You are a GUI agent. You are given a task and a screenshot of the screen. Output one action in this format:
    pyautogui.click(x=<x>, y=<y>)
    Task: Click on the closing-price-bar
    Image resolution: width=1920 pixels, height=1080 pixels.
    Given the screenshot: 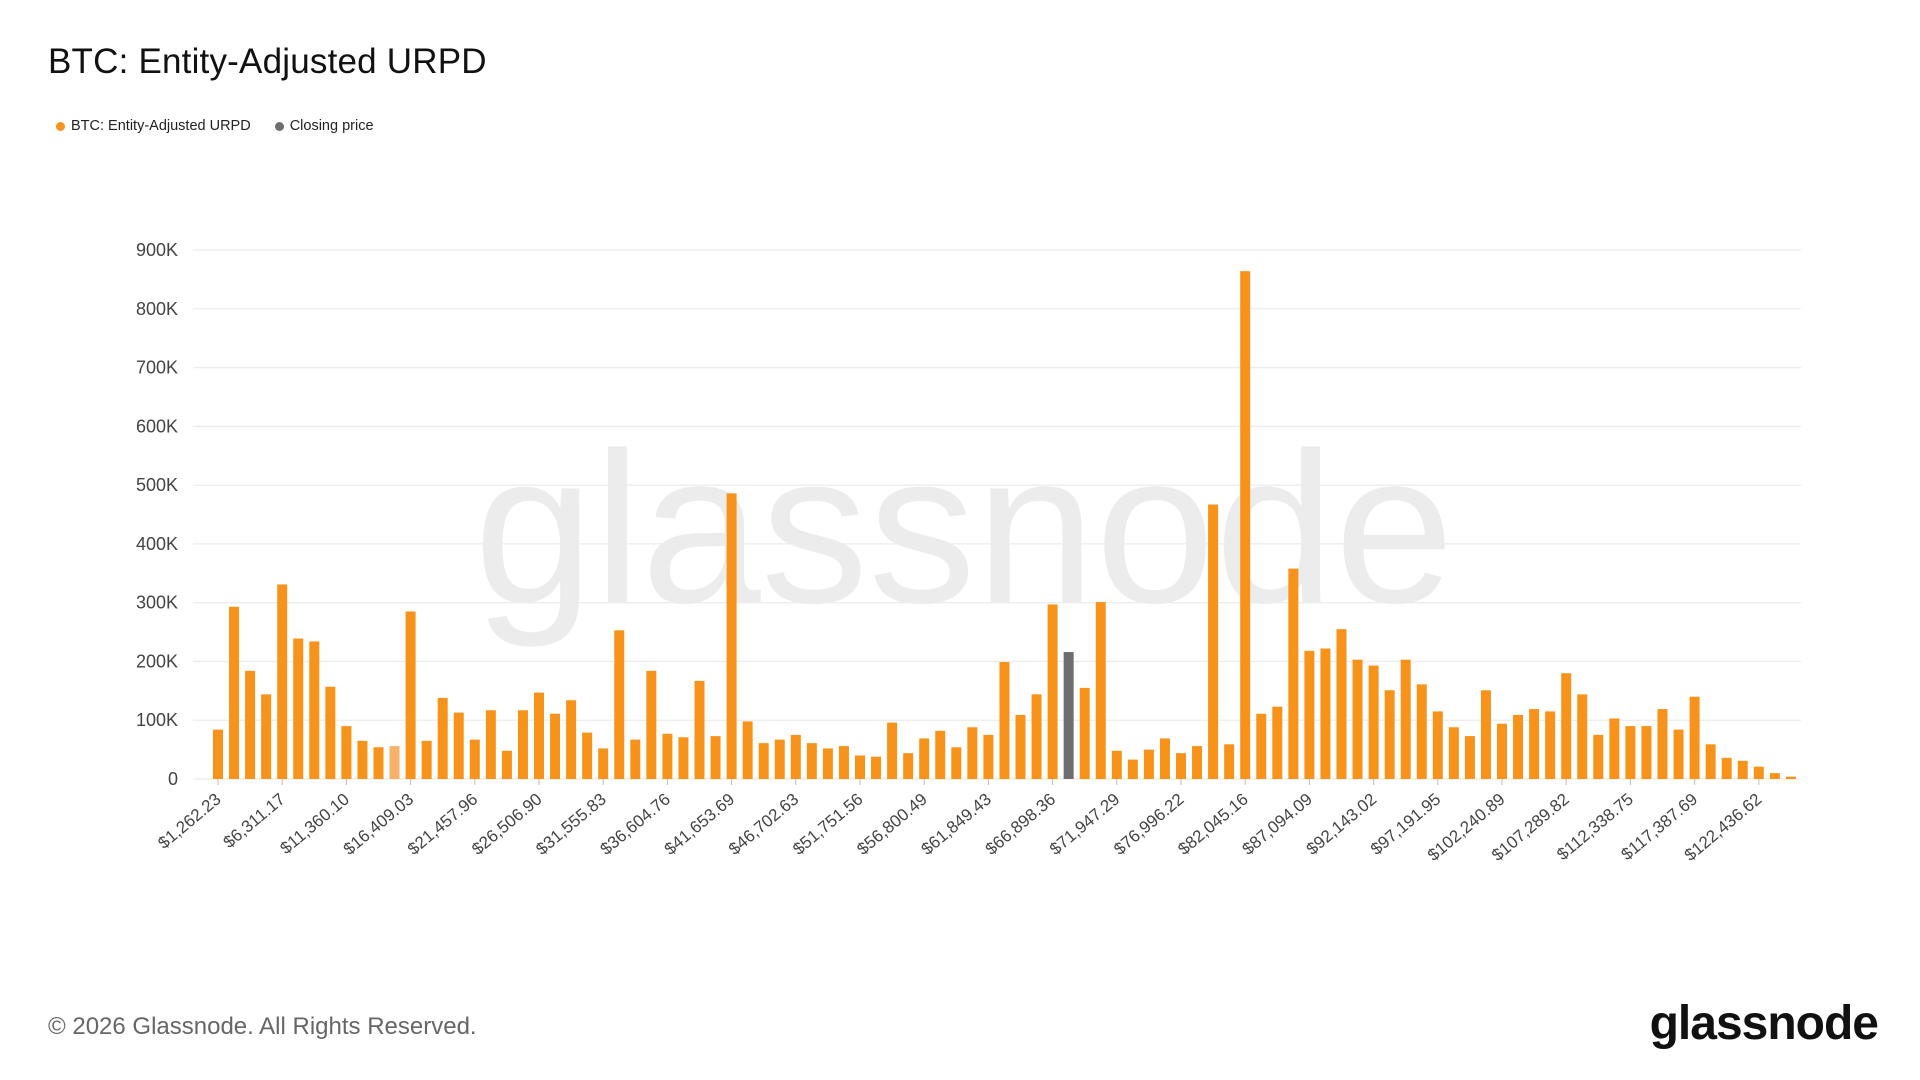 What is the action you would take?
    pyautogui.click(x=1068, y=715)
    